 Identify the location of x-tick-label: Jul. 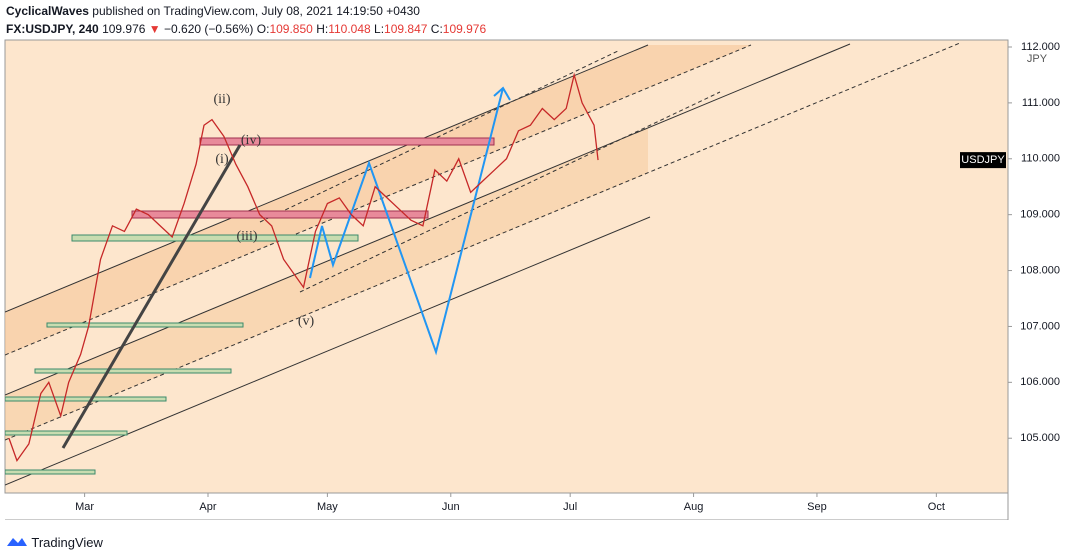
(570, 507).